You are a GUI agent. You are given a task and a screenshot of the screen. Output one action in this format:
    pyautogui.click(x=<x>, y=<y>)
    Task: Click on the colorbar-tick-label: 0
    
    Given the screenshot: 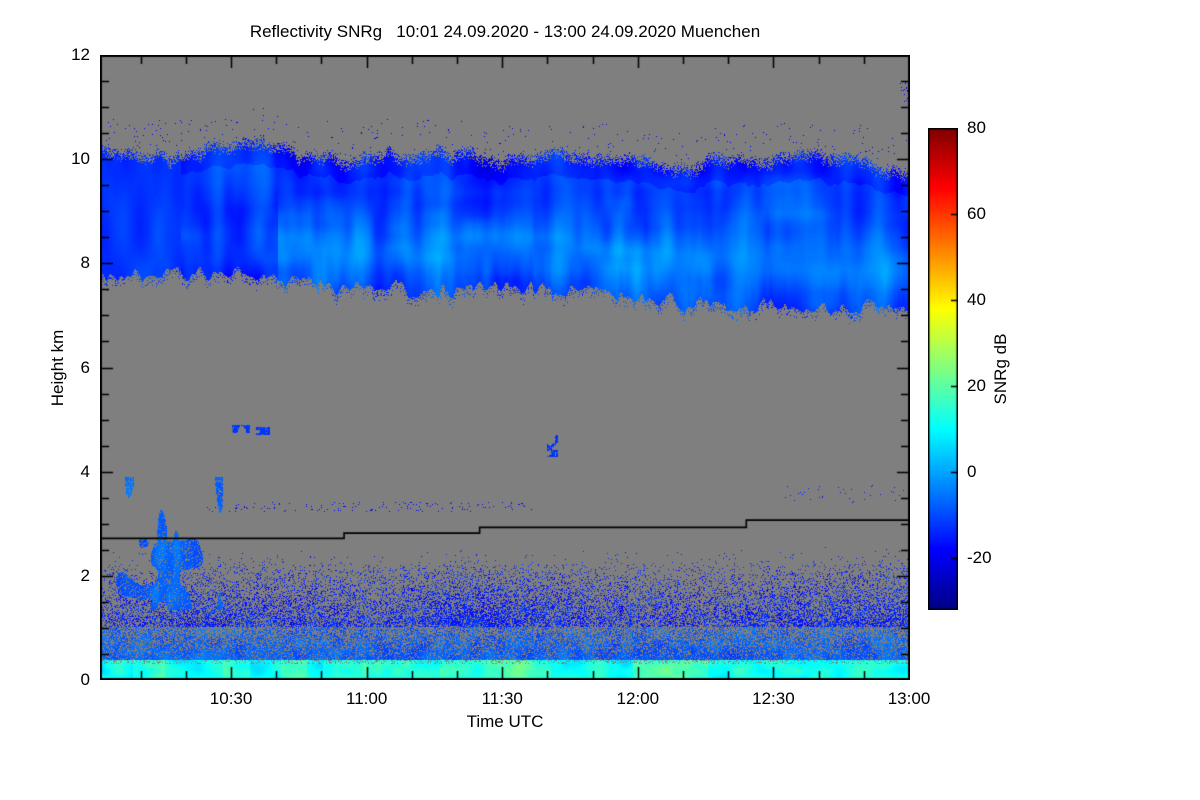 What is the action you would take?
    pyautogui.click(x=972, y=472)
    